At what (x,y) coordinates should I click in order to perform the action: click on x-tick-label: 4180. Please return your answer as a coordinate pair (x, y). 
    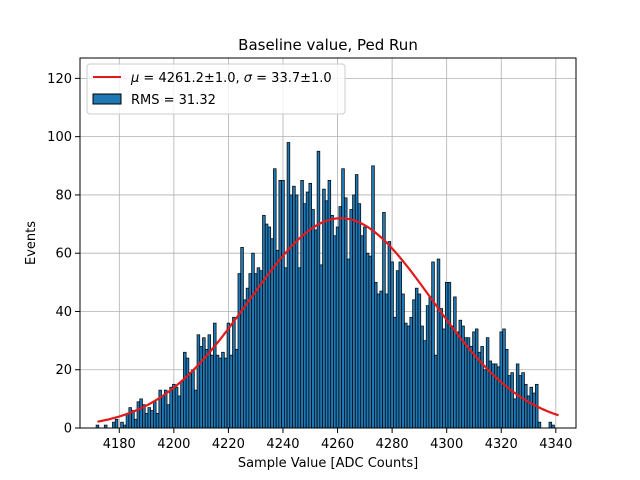
    Looking at the image, I should click on (119, 444).